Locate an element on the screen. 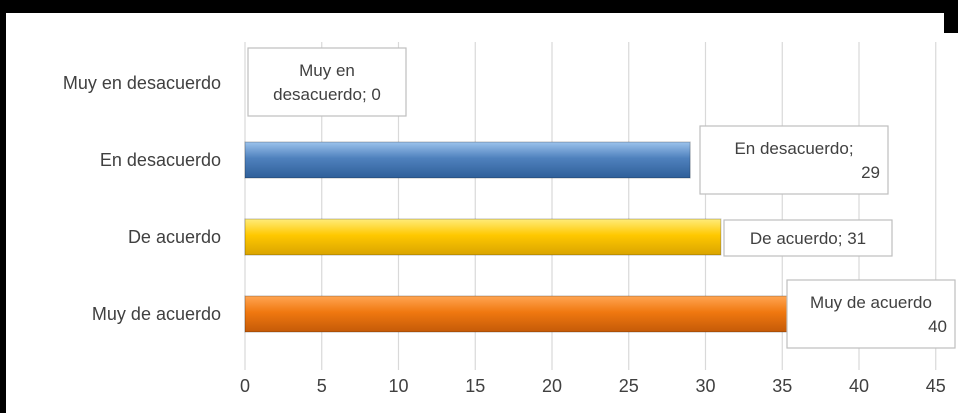 This screenshot has width=958, height=413. data-label-text-3-1: De acuerdo; 31 is located at coordinates (808, 238).